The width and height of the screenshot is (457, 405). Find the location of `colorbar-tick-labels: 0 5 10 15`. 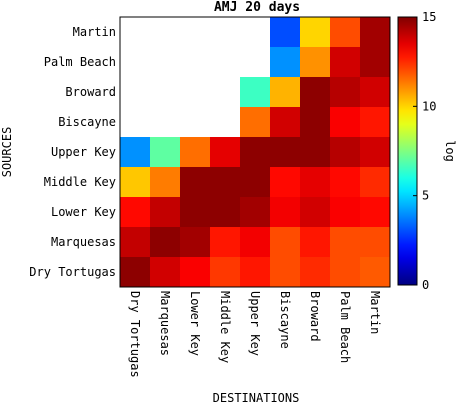

colorbar-tick-labels: 0 5 10 15 is located at coordinates (424, 151).